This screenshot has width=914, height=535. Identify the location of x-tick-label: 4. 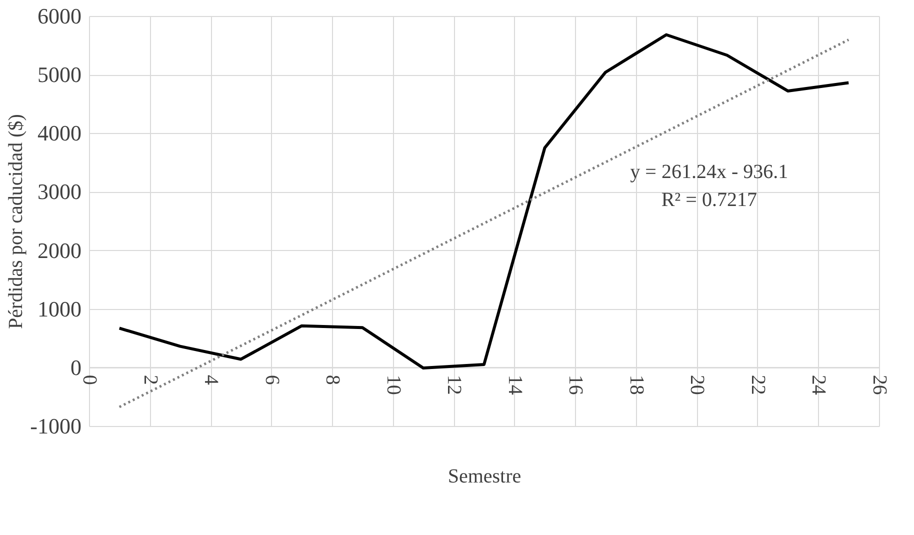
(211, 379).